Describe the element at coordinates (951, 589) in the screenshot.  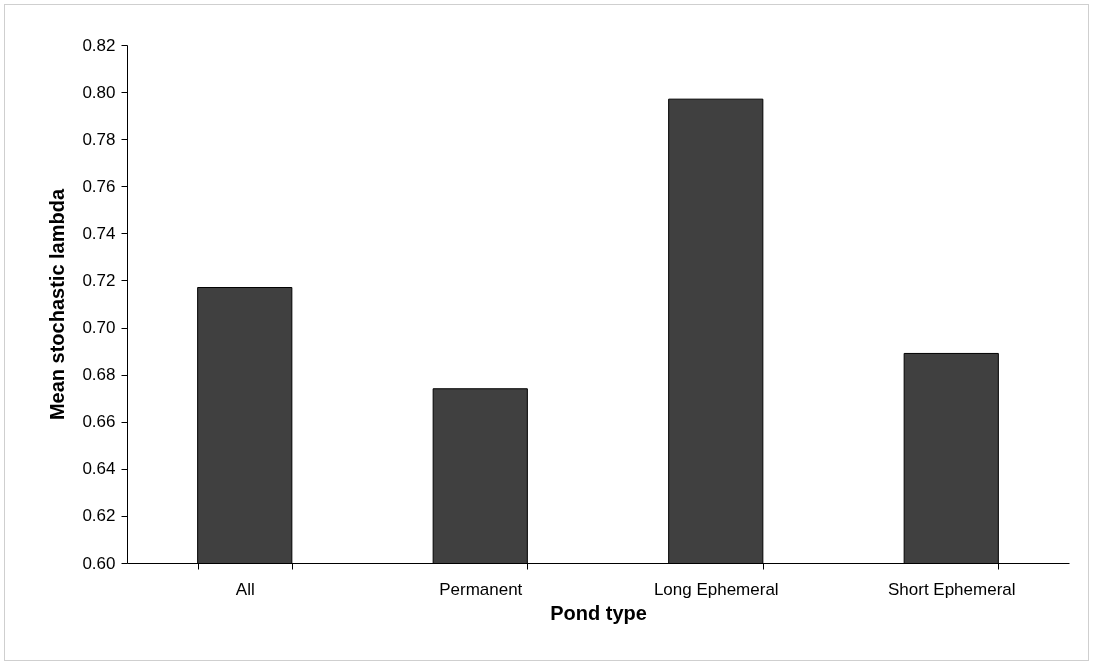
I see `x-tick-label: Short Ephemeral` at that location.